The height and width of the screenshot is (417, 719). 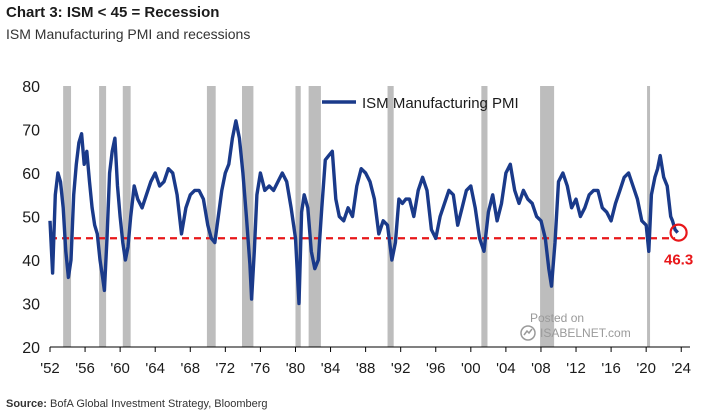 I want to click on x-tick-label-2016: '16, so click(x=611, y=368).